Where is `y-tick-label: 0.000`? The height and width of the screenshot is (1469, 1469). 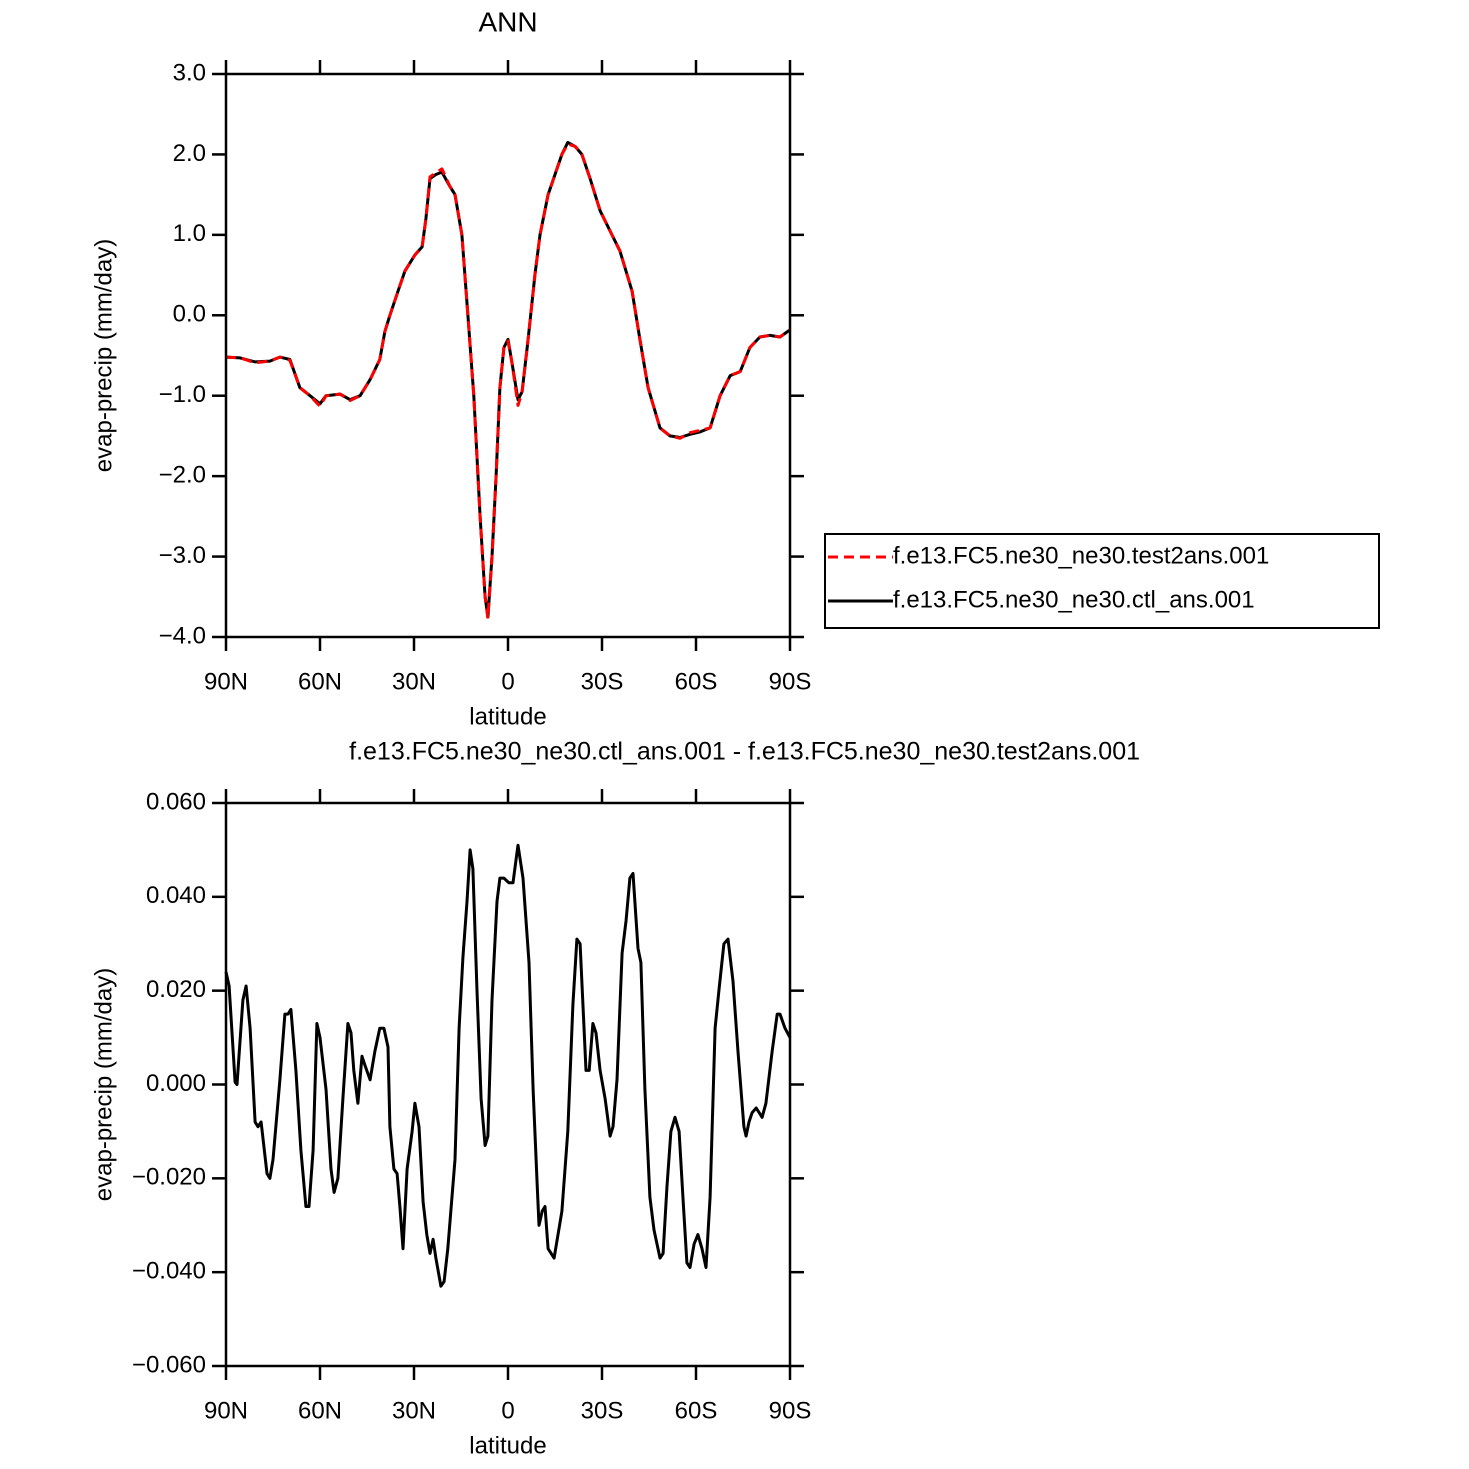
y-tick-label: 0.000 is located at coordinates (176, 1083).